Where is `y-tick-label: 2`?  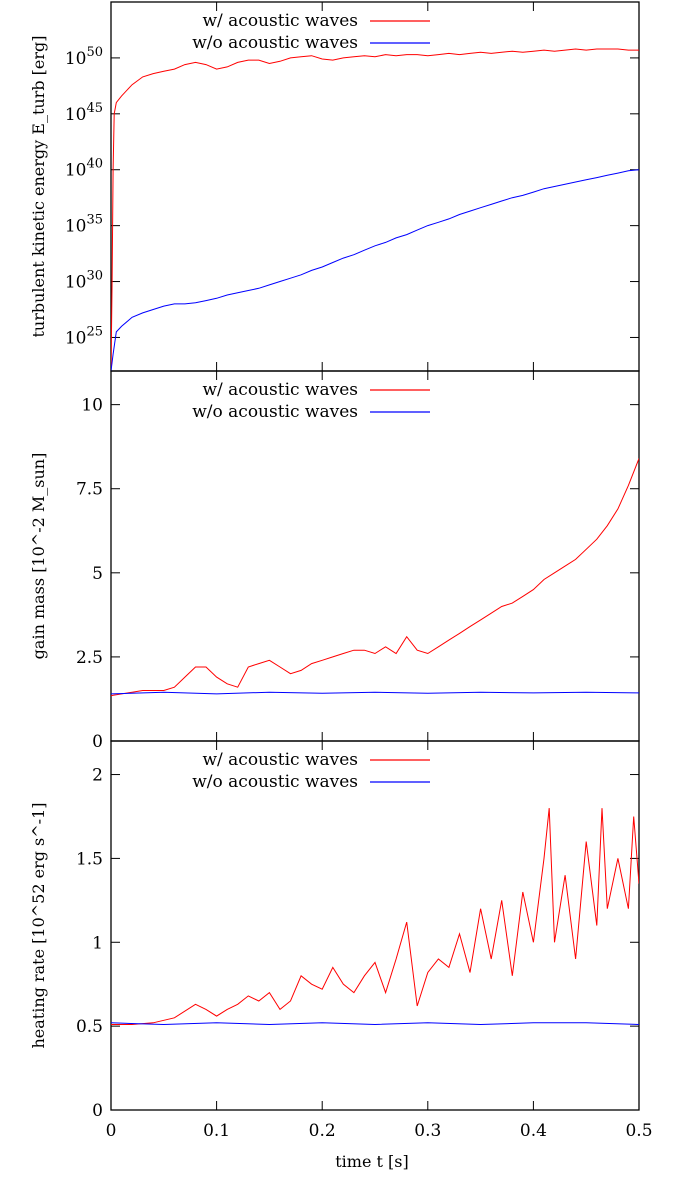 y-tick-label: 2 is located at coordinates (97, 776).